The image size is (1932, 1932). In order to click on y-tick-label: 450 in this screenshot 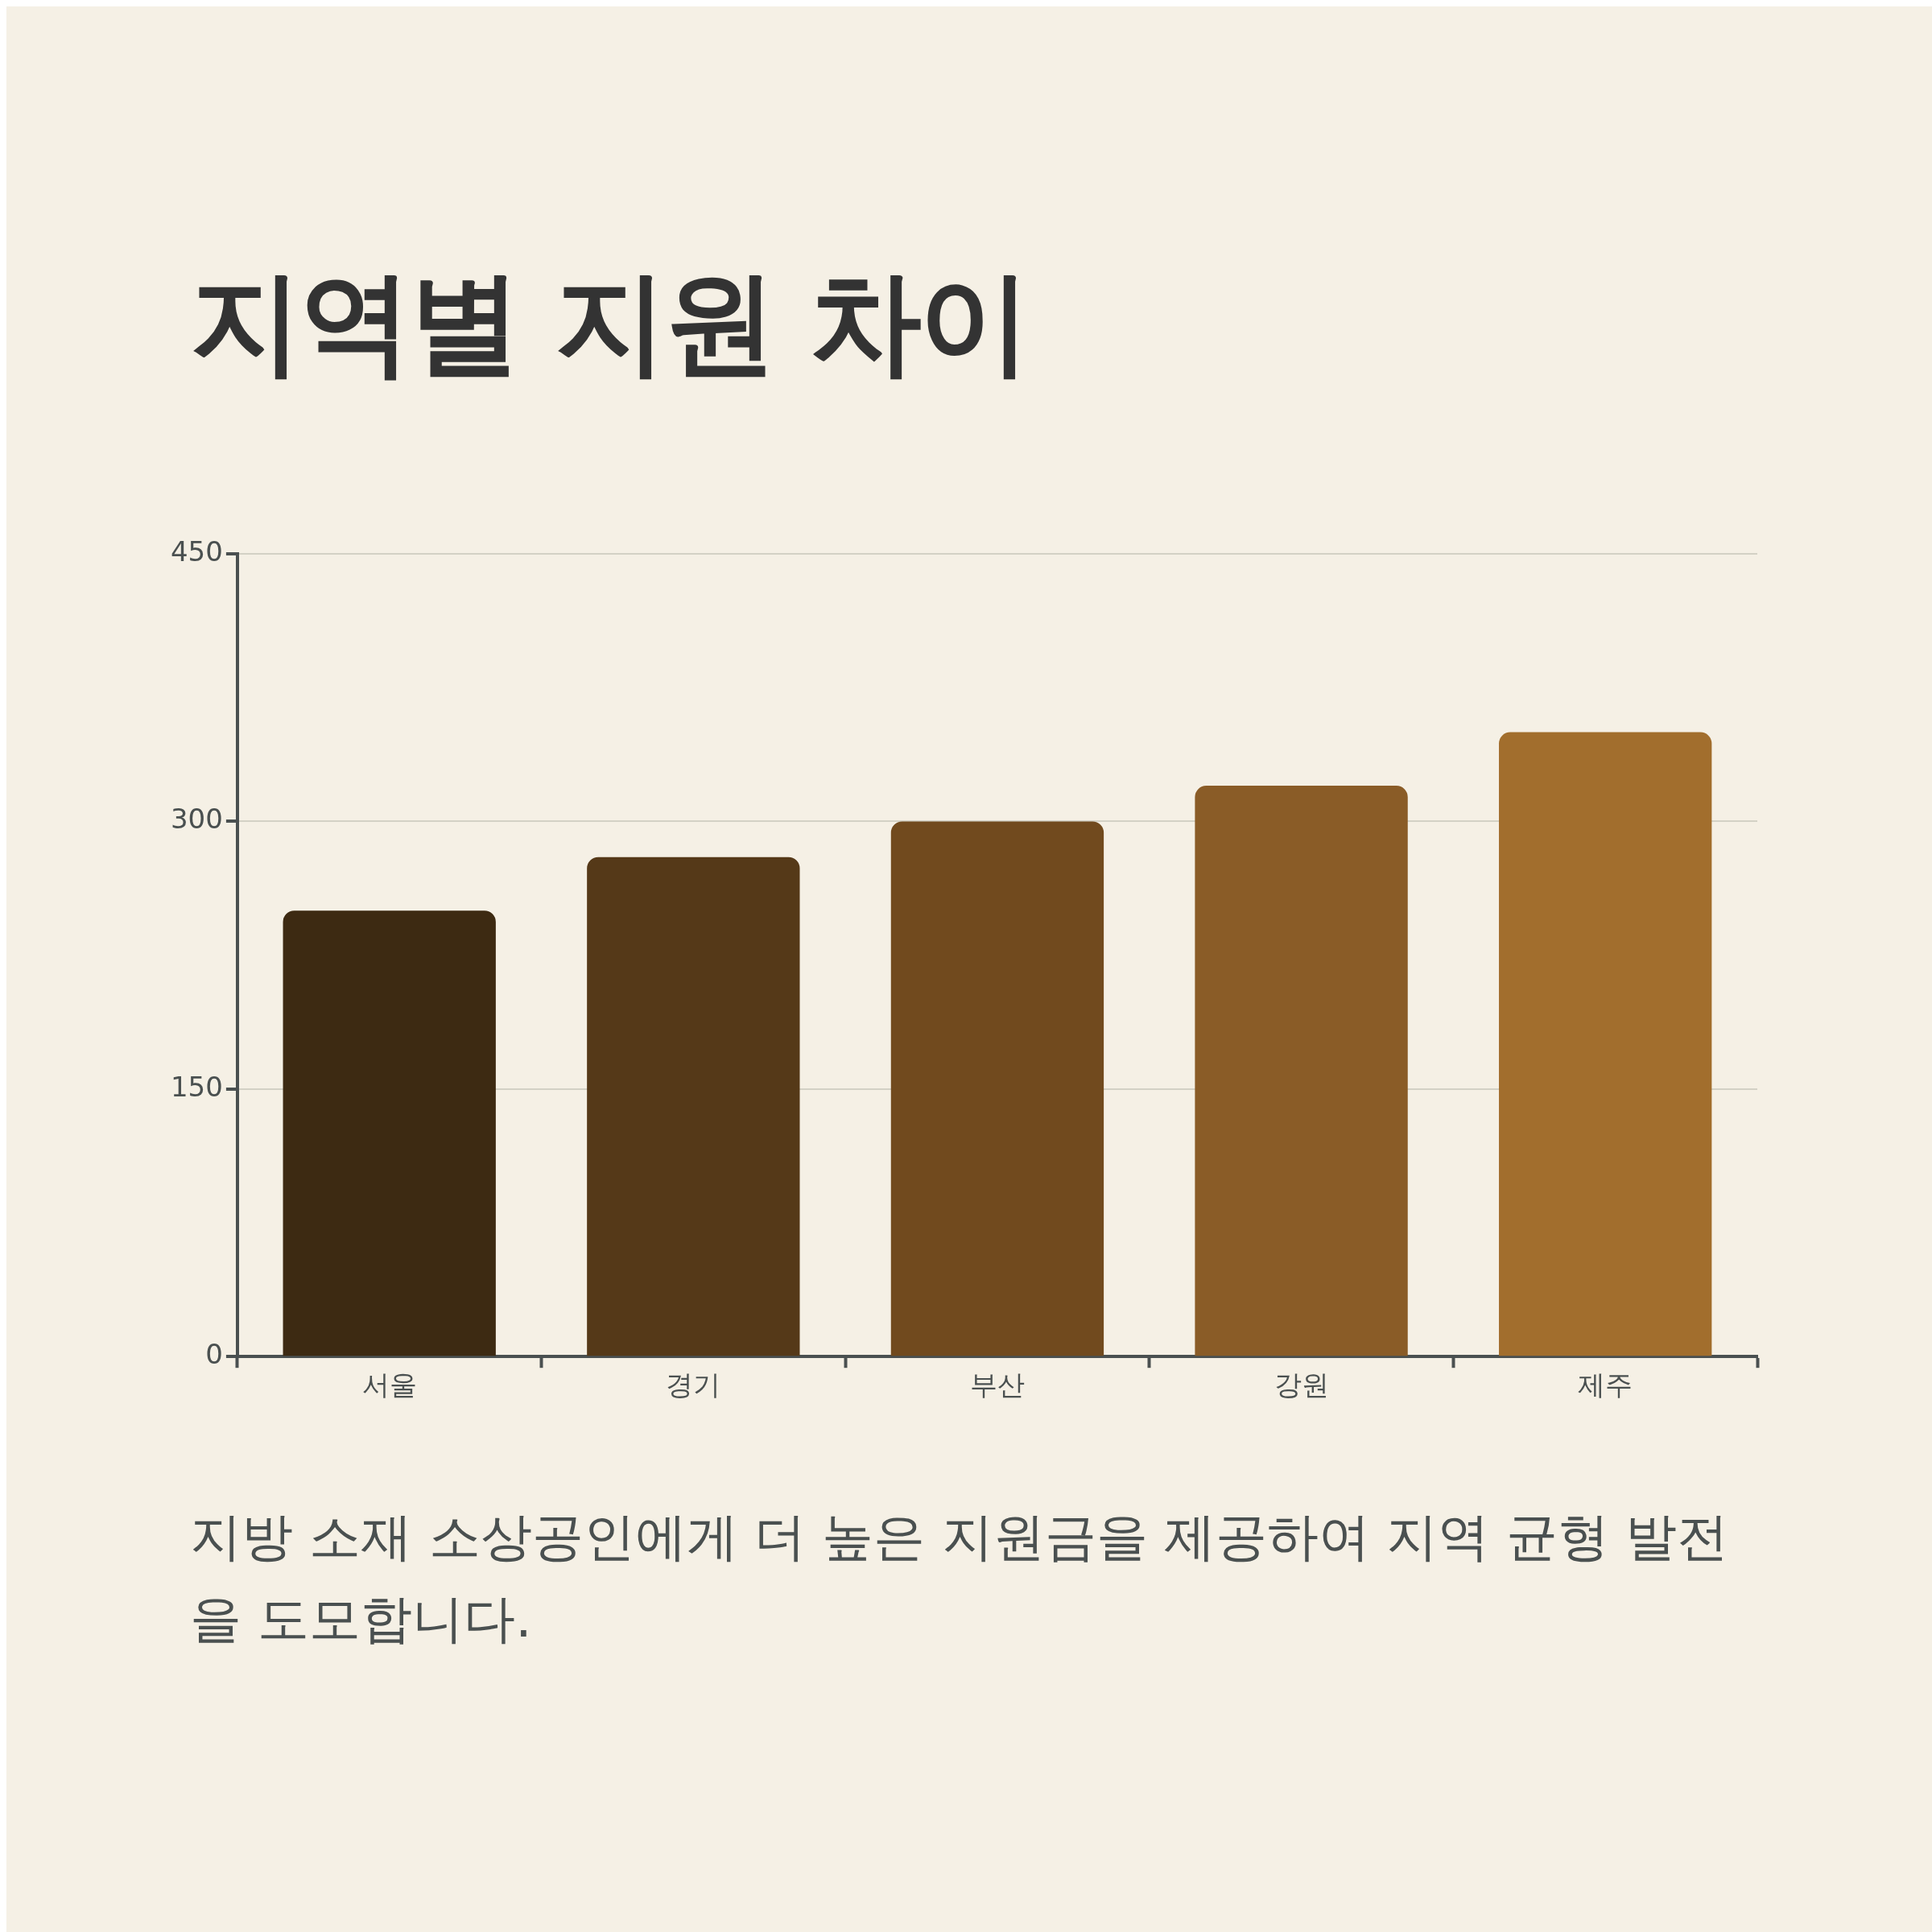, I will do `click(196, 551)`.